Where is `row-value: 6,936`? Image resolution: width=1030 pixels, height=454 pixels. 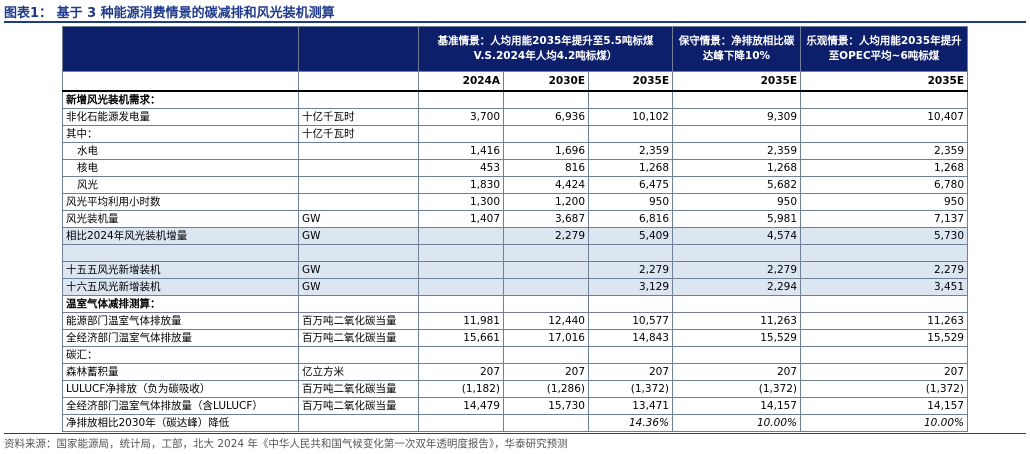
row-value: 6,936 is located at coordinates (546, 117).